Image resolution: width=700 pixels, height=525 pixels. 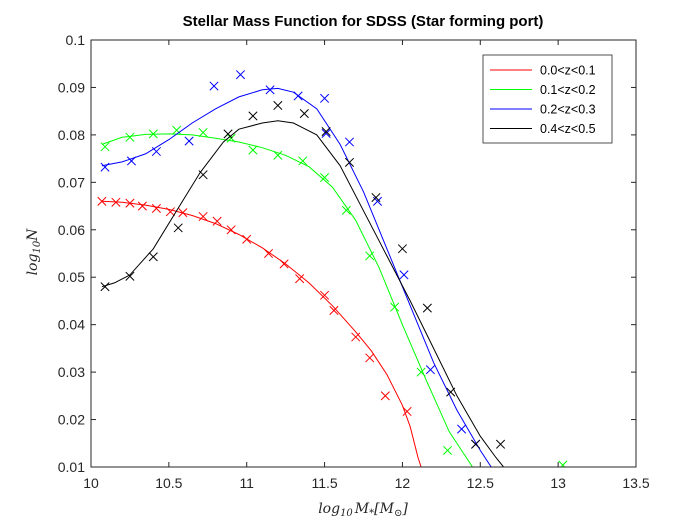 I want to click on legend-entry: 0.2<z<0.3, so click(x=543, y=110).